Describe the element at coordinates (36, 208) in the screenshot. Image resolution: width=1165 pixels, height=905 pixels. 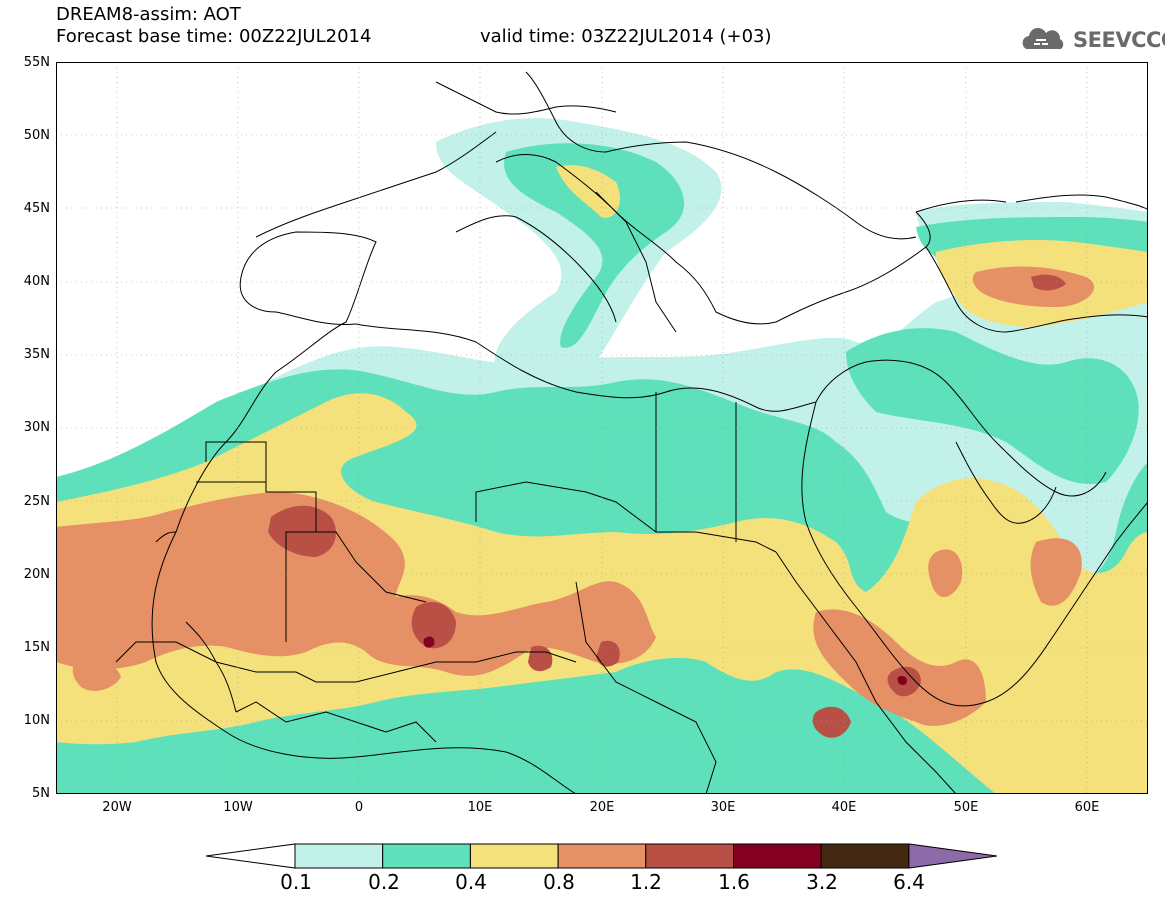
I see `lat-label-45n: 45N` at that location.